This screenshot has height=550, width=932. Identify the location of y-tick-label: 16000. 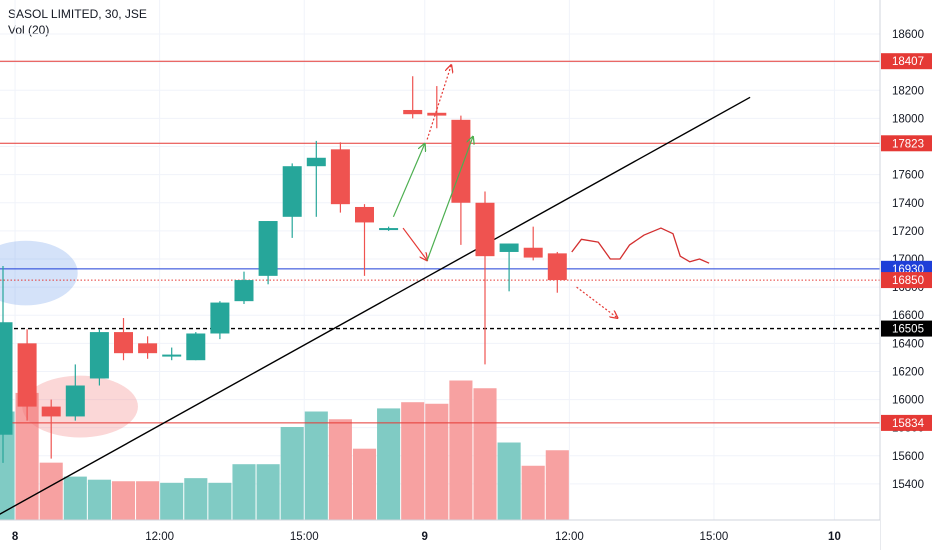
(908, 401).